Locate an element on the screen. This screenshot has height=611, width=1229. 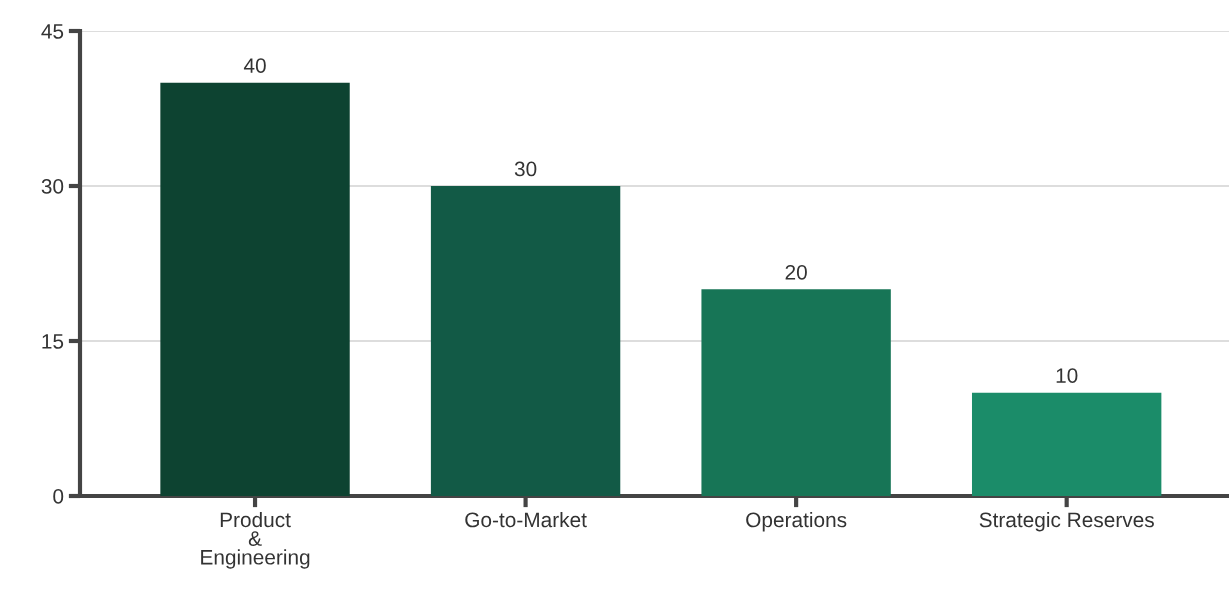
data-label: 40 is located at coordinates (254, 65).